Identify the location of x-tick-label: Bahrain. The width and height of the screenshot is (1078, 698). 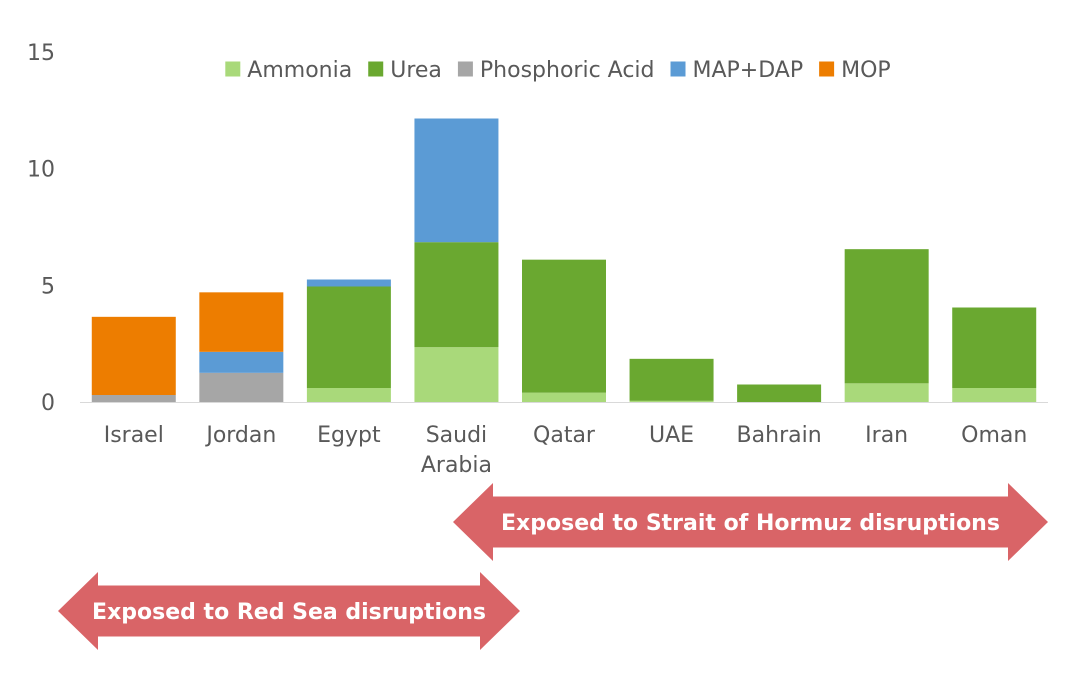
(779, 435).